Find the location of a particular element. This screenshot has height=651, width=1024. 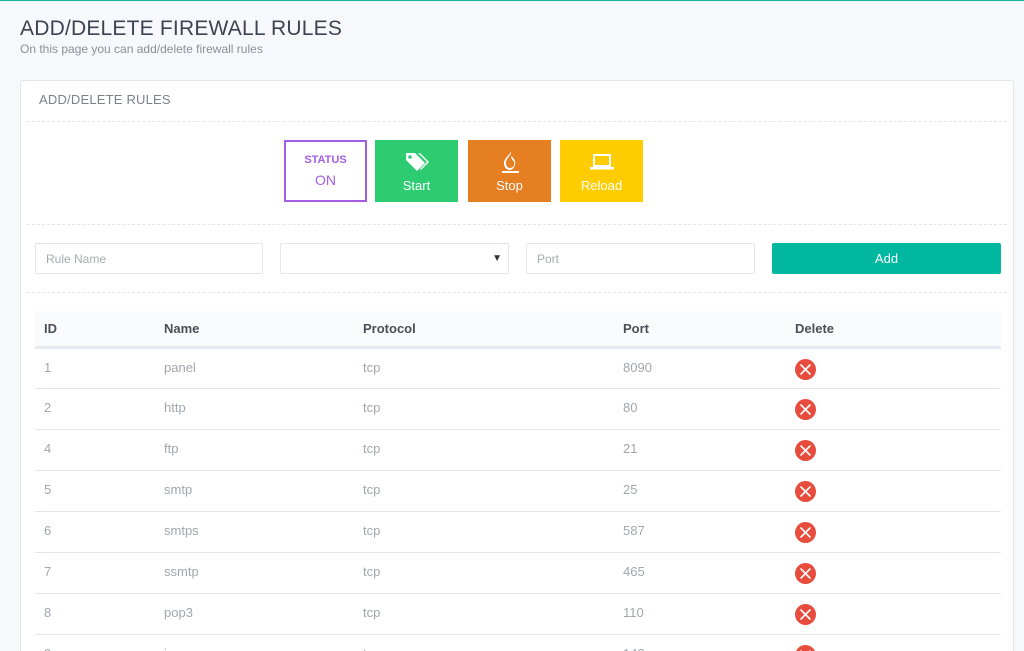

status-label: STATUS is located at coordinates (325, 160).